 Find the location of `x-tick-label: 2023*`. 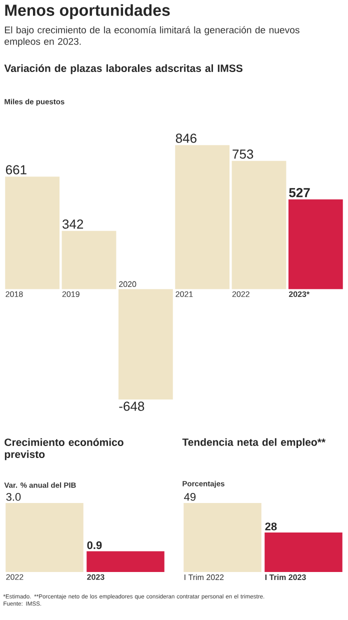

x-tick-label: 2023* is located at coordinates (299, 294).